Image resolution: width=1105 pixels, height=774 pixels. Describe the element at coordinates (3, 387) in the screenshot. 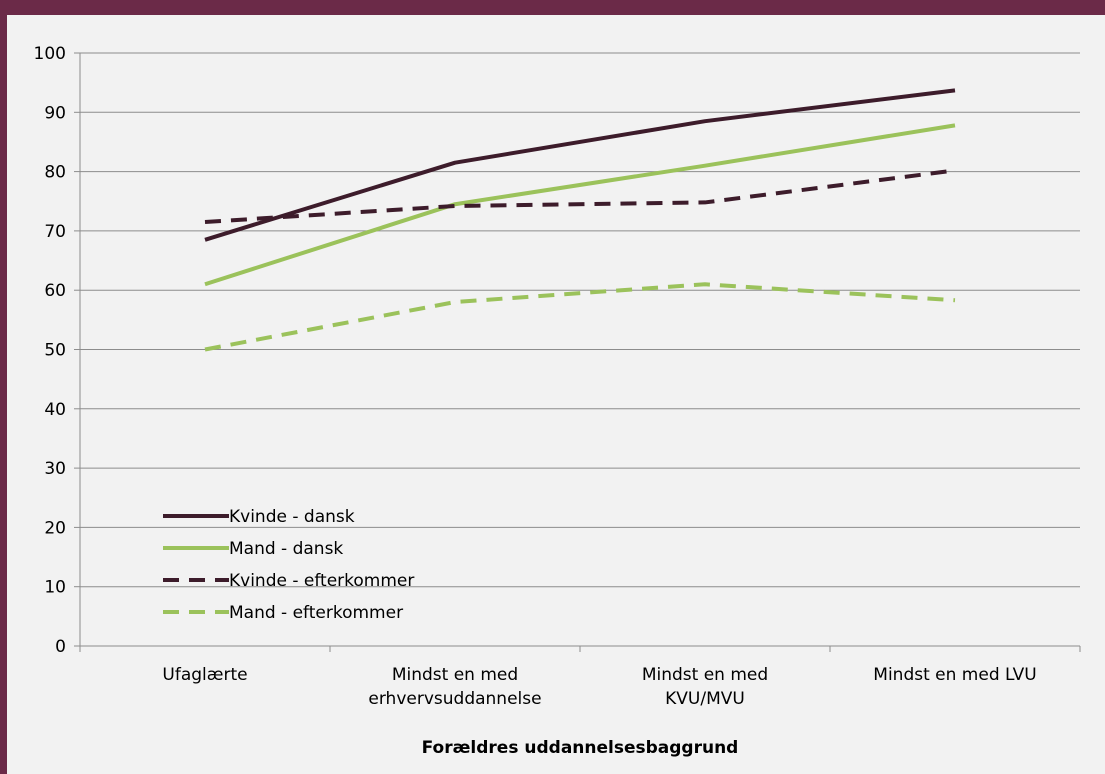

I see `left-border` at that location.